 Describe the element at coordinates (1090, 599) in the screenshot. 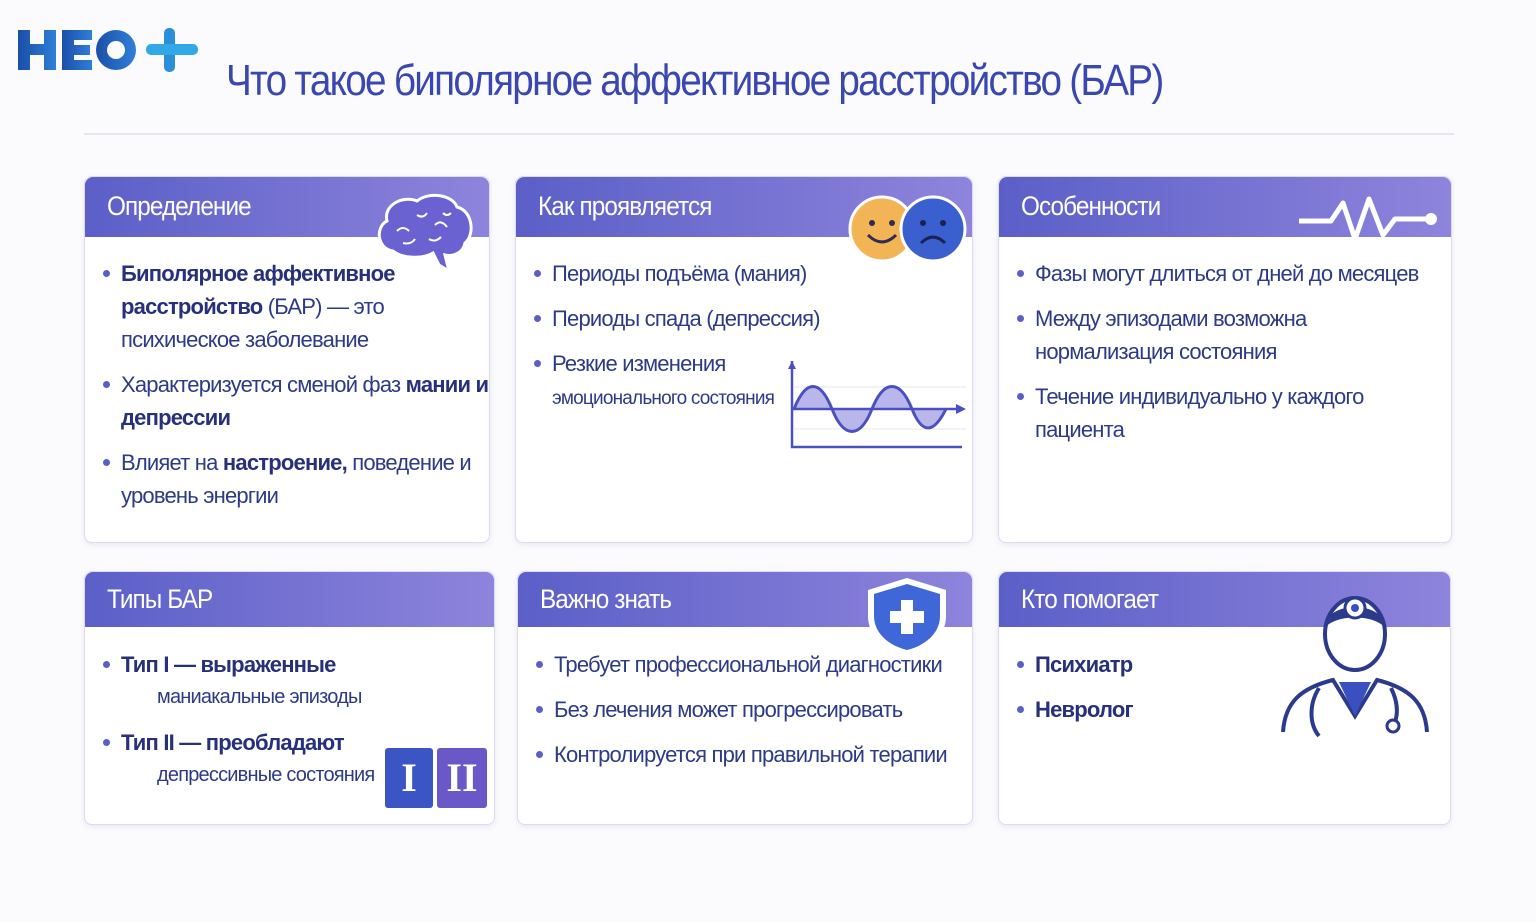

I see `card-title: Кто помогает` at that location.